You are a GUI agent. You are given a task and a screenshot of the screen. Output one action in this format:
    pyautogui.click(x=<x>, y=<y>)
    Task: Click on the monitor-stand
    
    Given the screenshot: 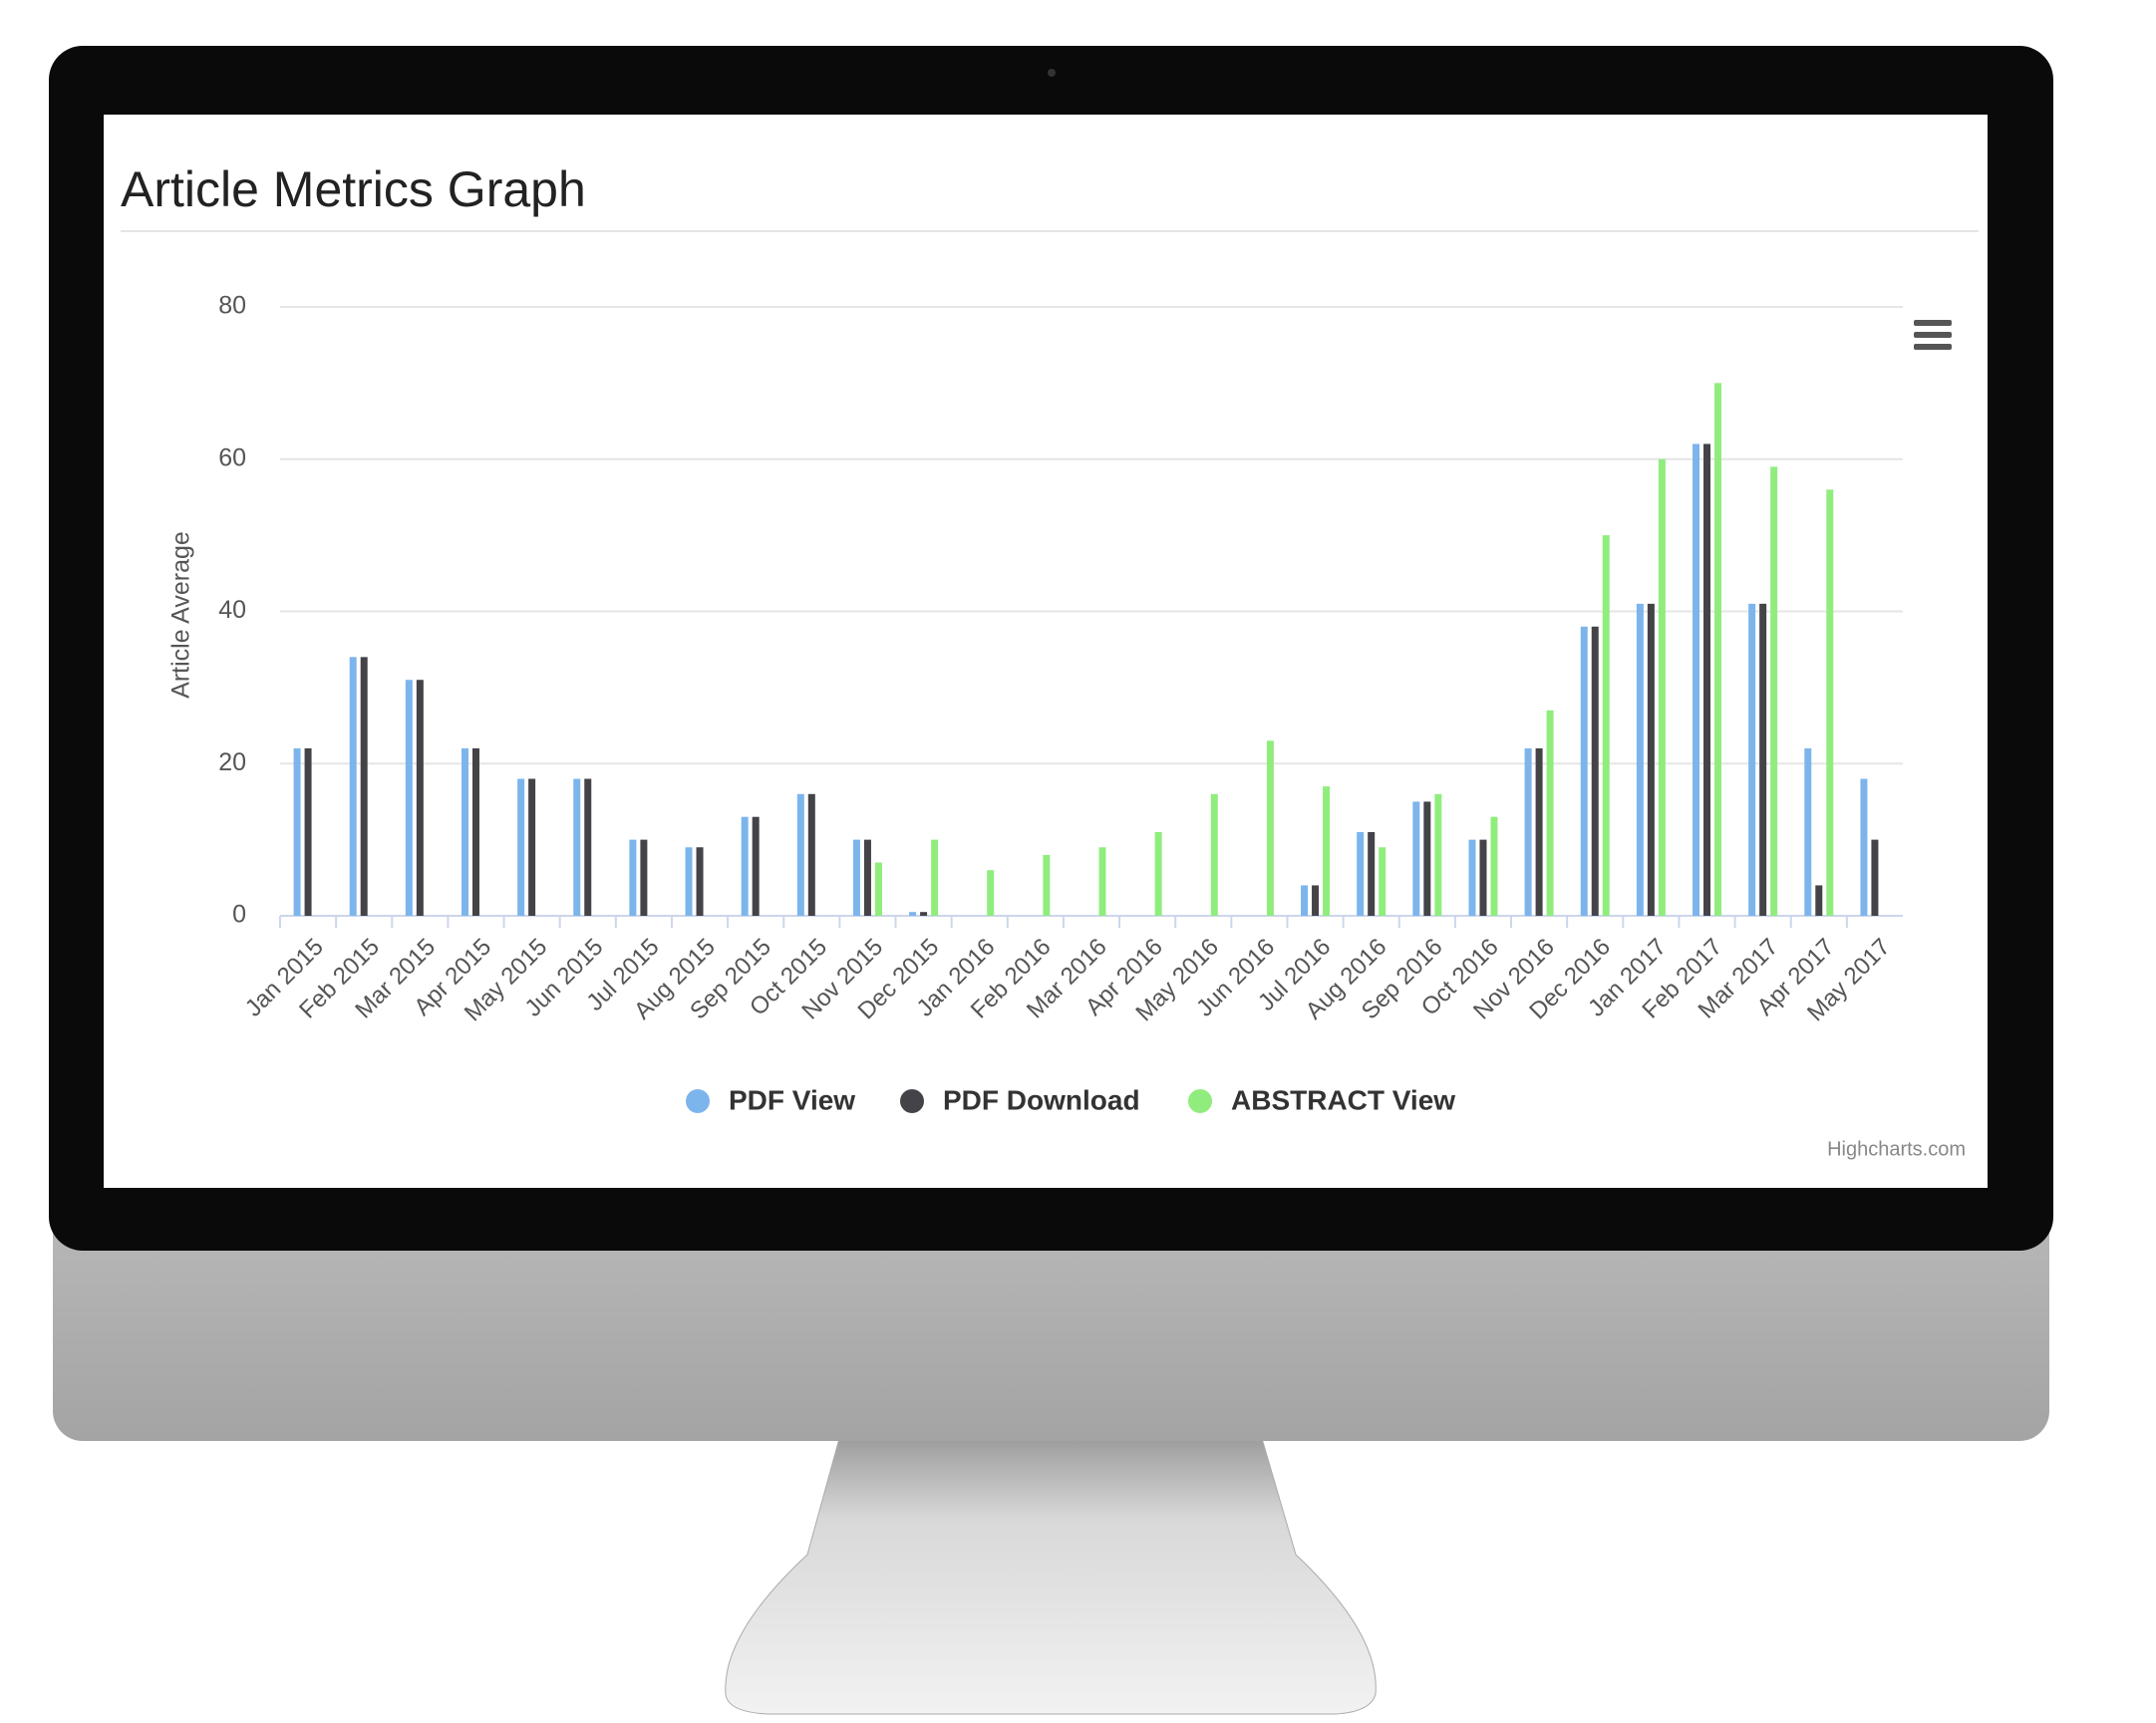 What is the action you would take?
    pyautogui.click(x=1051, y=1574)
    